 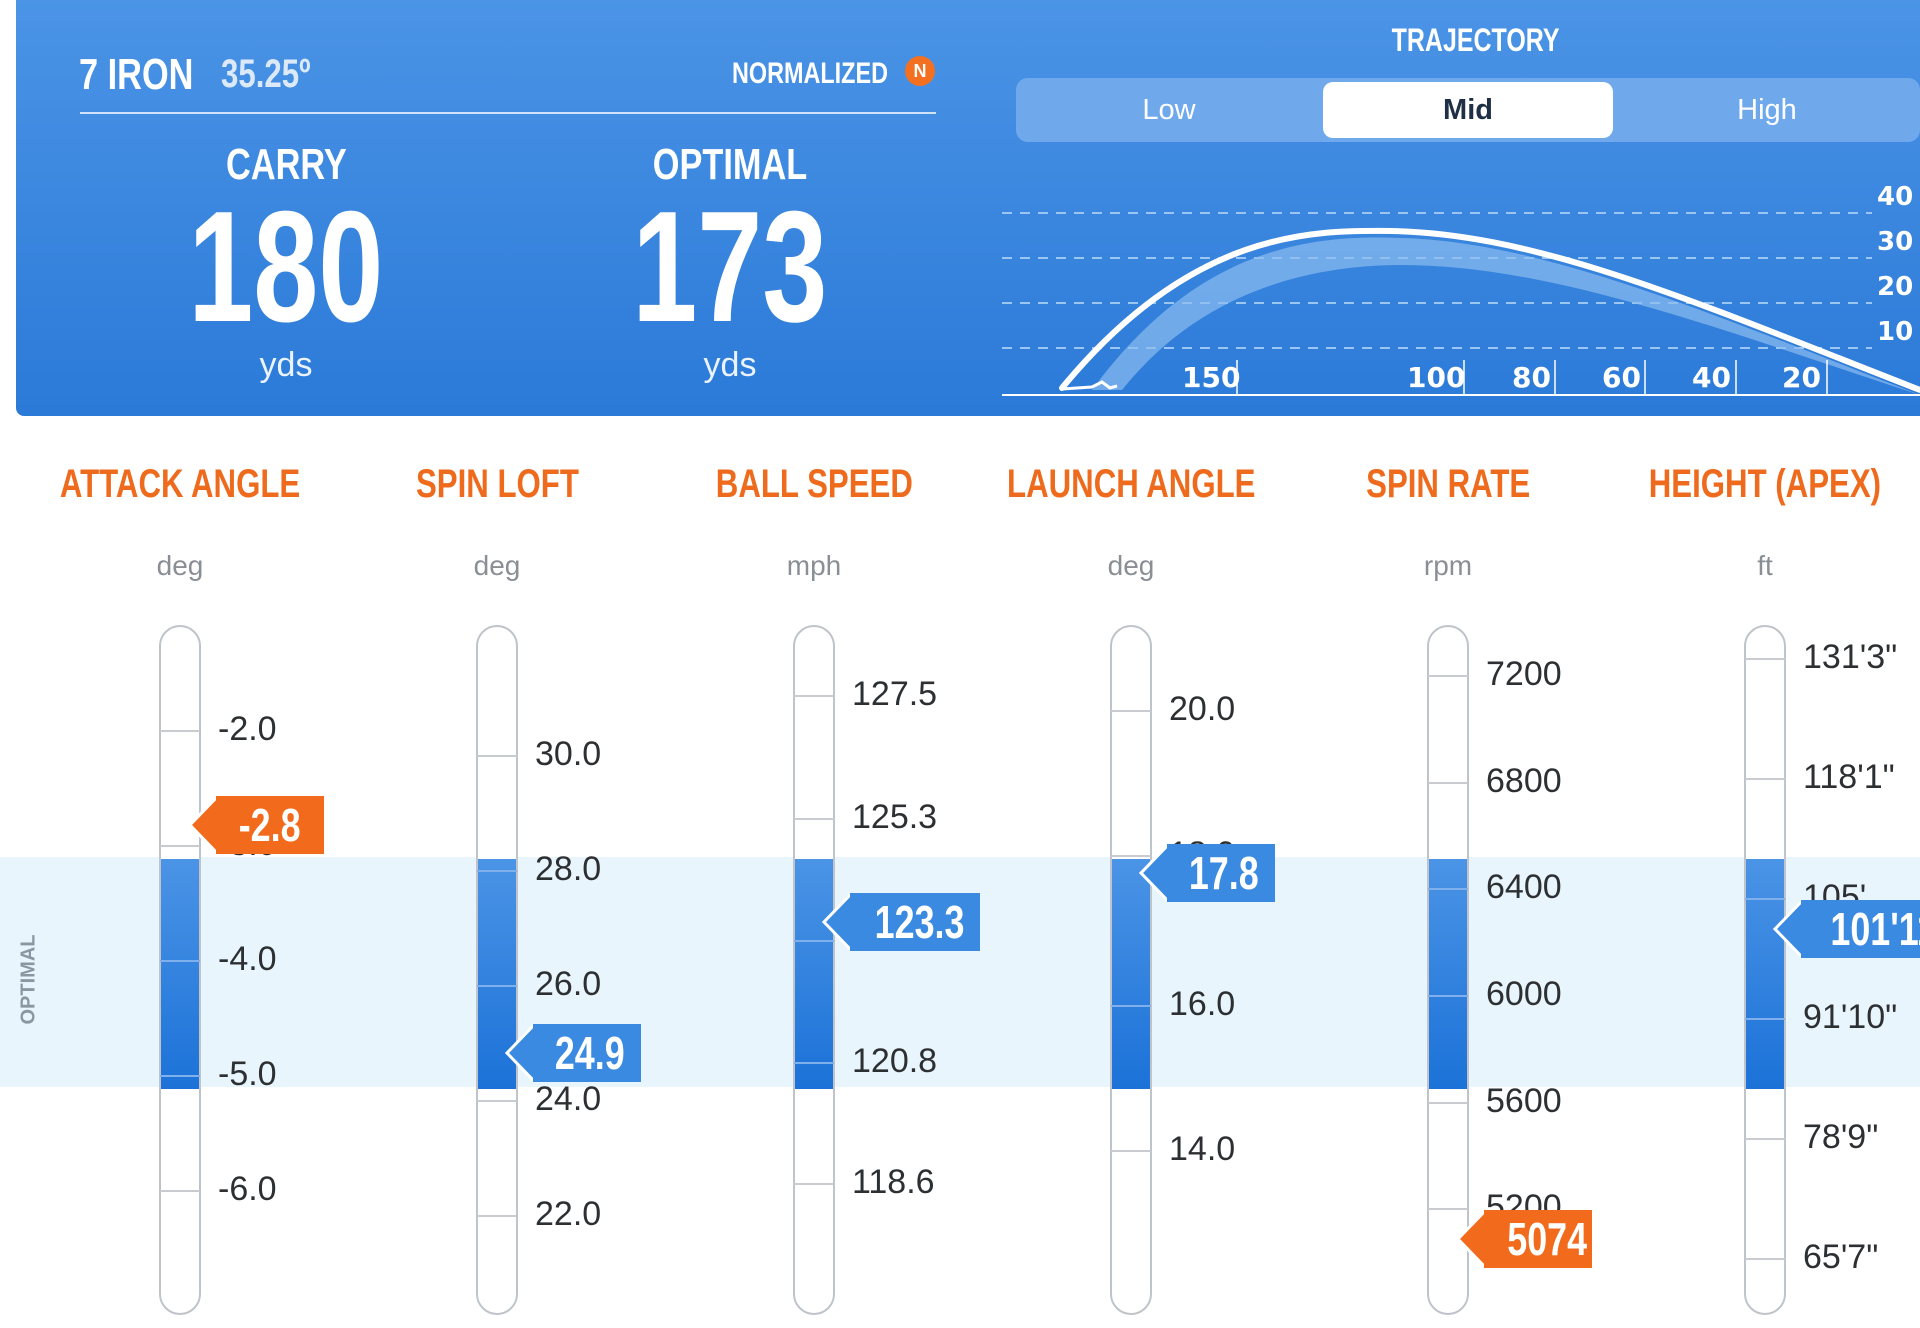 What do you see at coordinates (508, 113) in the screenshot?
I see `header-divider` at bounding box center [508, 113].